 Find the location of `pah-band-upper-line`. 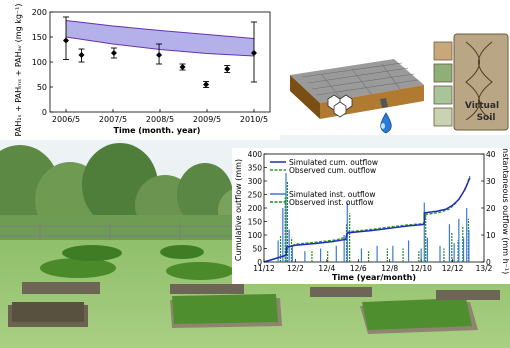

pah-band-upper-line is located at coordinates (160, 29).